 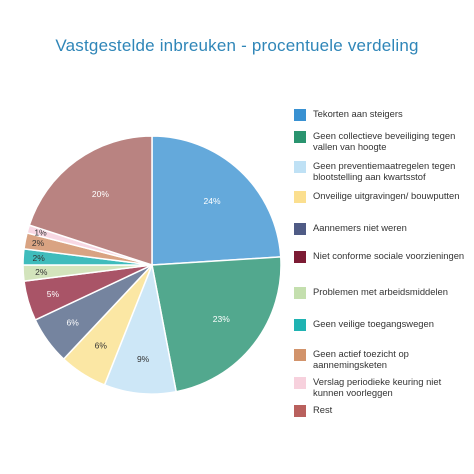 I want to click on pie-value-label: 9%, so click(x=143, y=359).